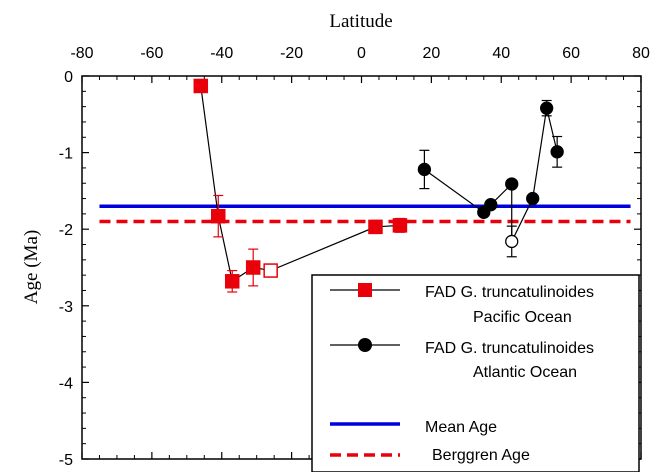 This screenshot has height=472, width=672. I want to click on legend-pacific-label-2: Pacific Ocean, so click(522, 317).